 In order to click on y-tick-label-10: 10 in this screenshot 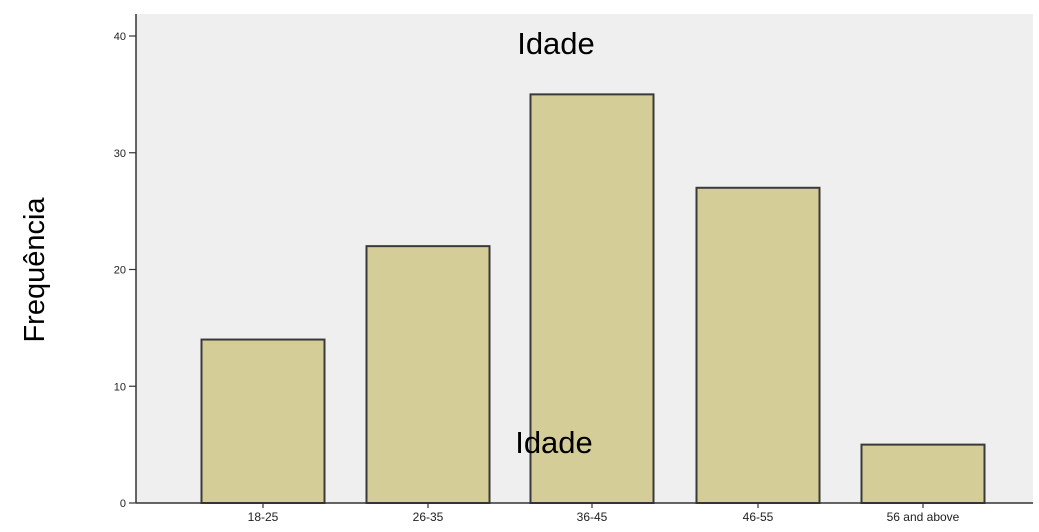, I will do `click(120, 387)`.